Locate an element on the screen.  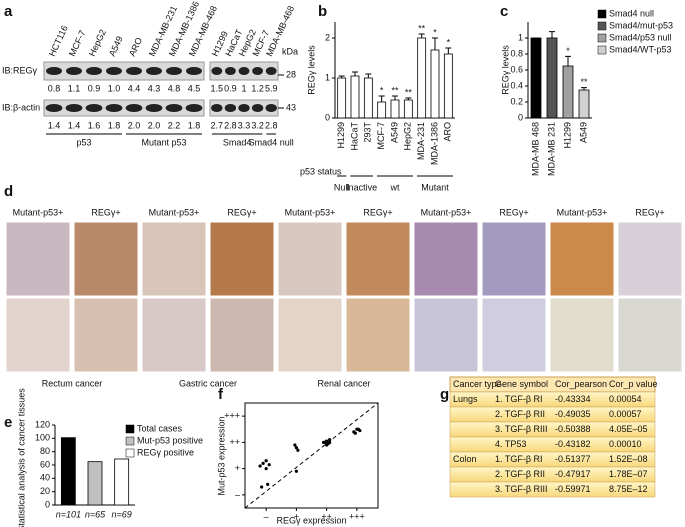
table-cell: 1. TGF-β RI is located at coordinates (519, 459).